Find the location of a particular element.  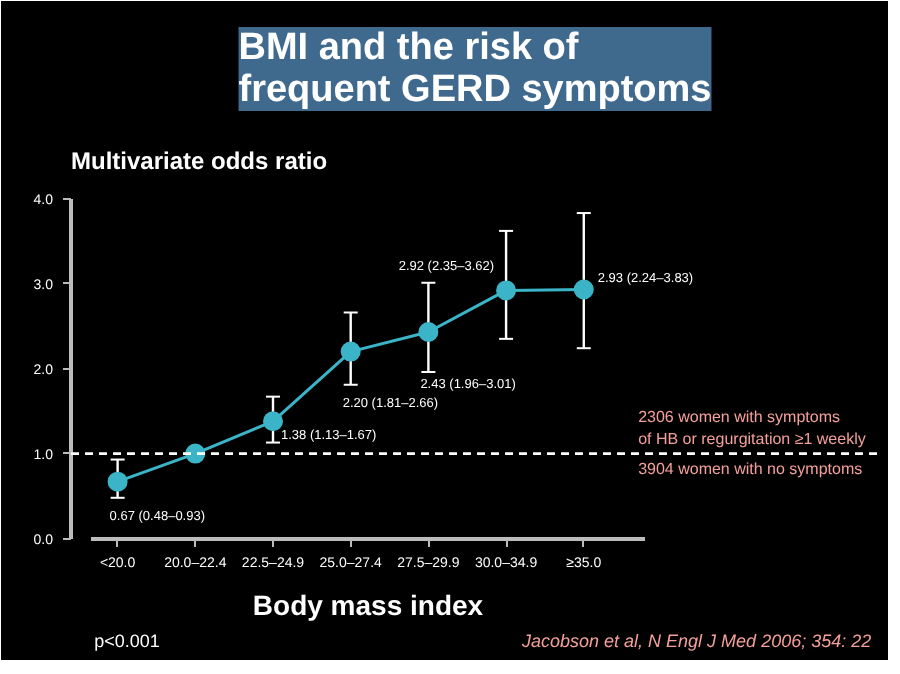

chart-title: BMI and the risk of frequent GERD symptoms is located at coordinates (475, 69).